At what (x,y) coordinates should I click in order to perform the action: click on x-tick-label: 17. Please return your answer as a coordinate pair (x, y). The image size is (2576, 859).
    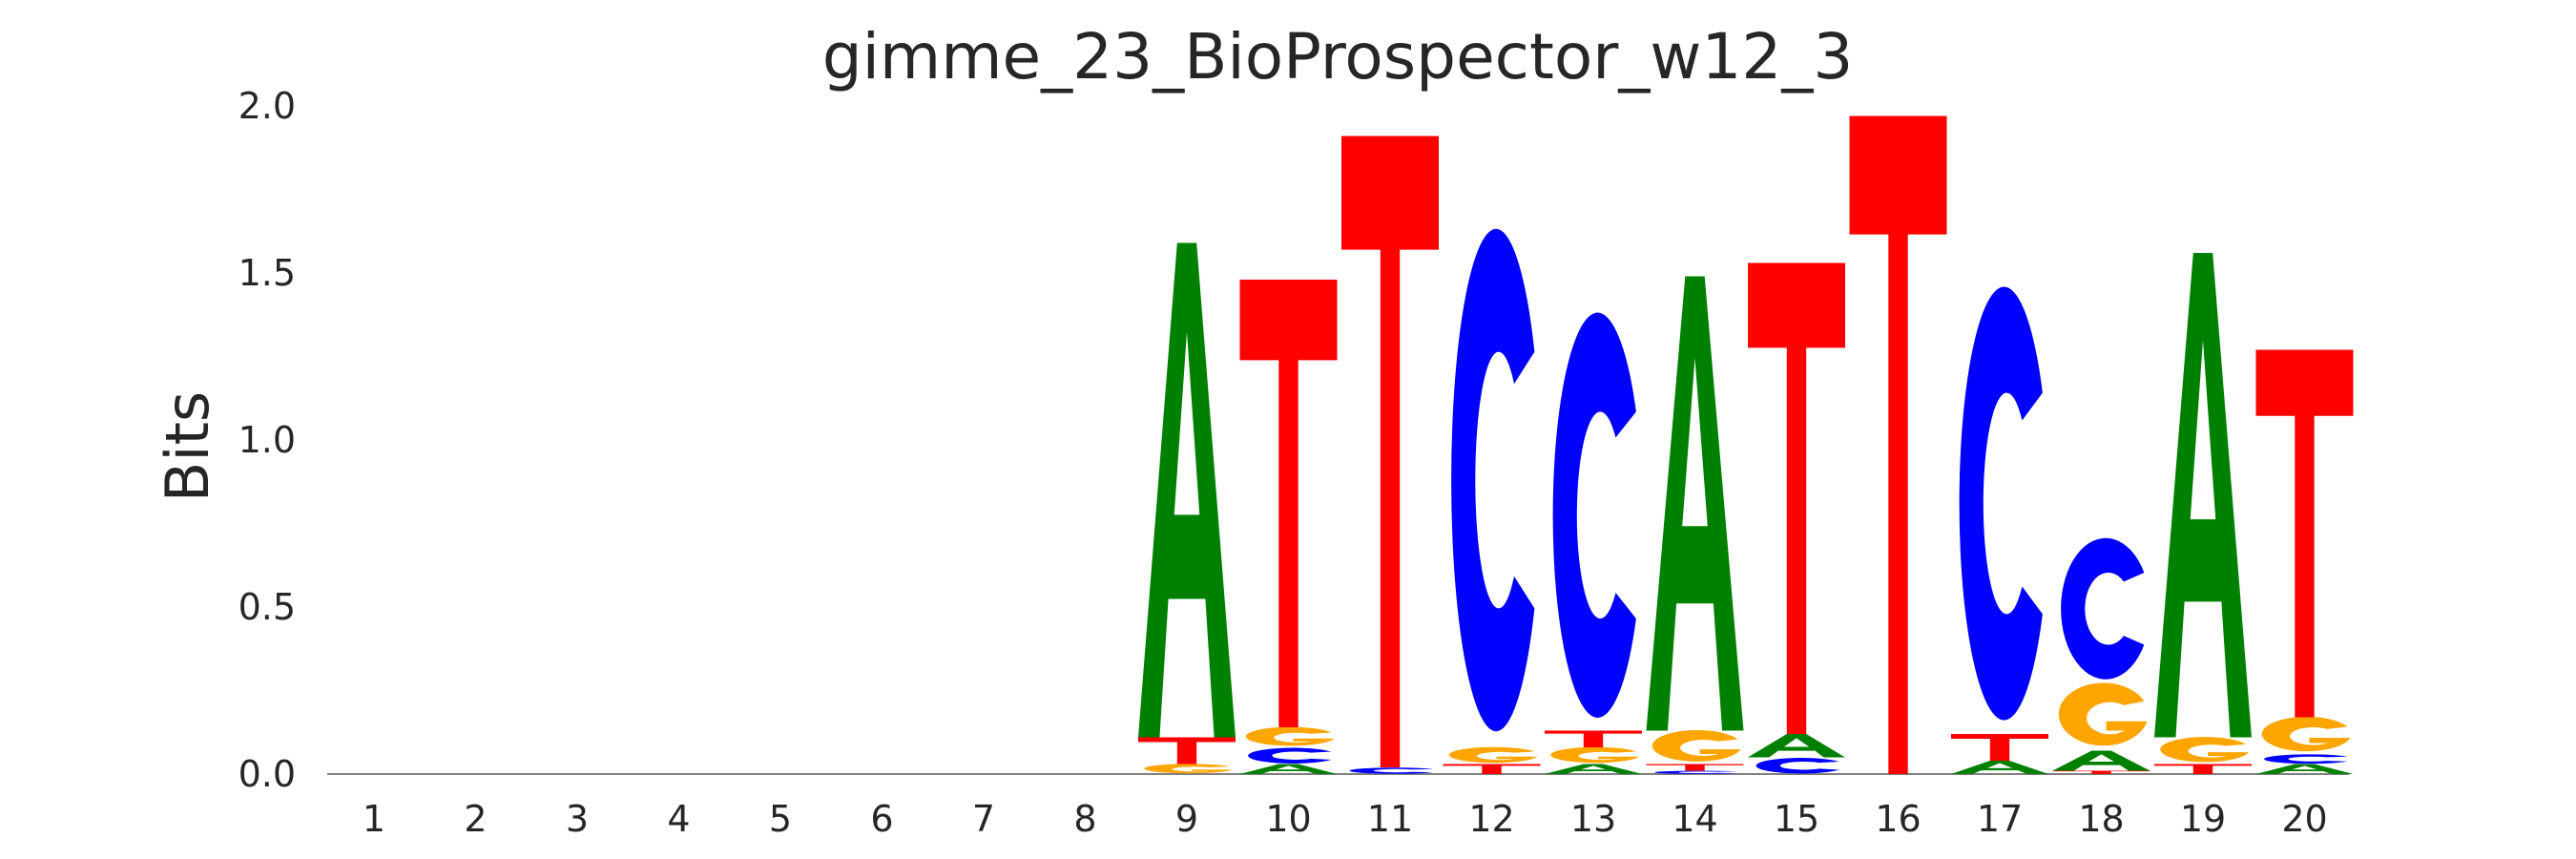
    Looking at the image, I should click on (2000, 819).